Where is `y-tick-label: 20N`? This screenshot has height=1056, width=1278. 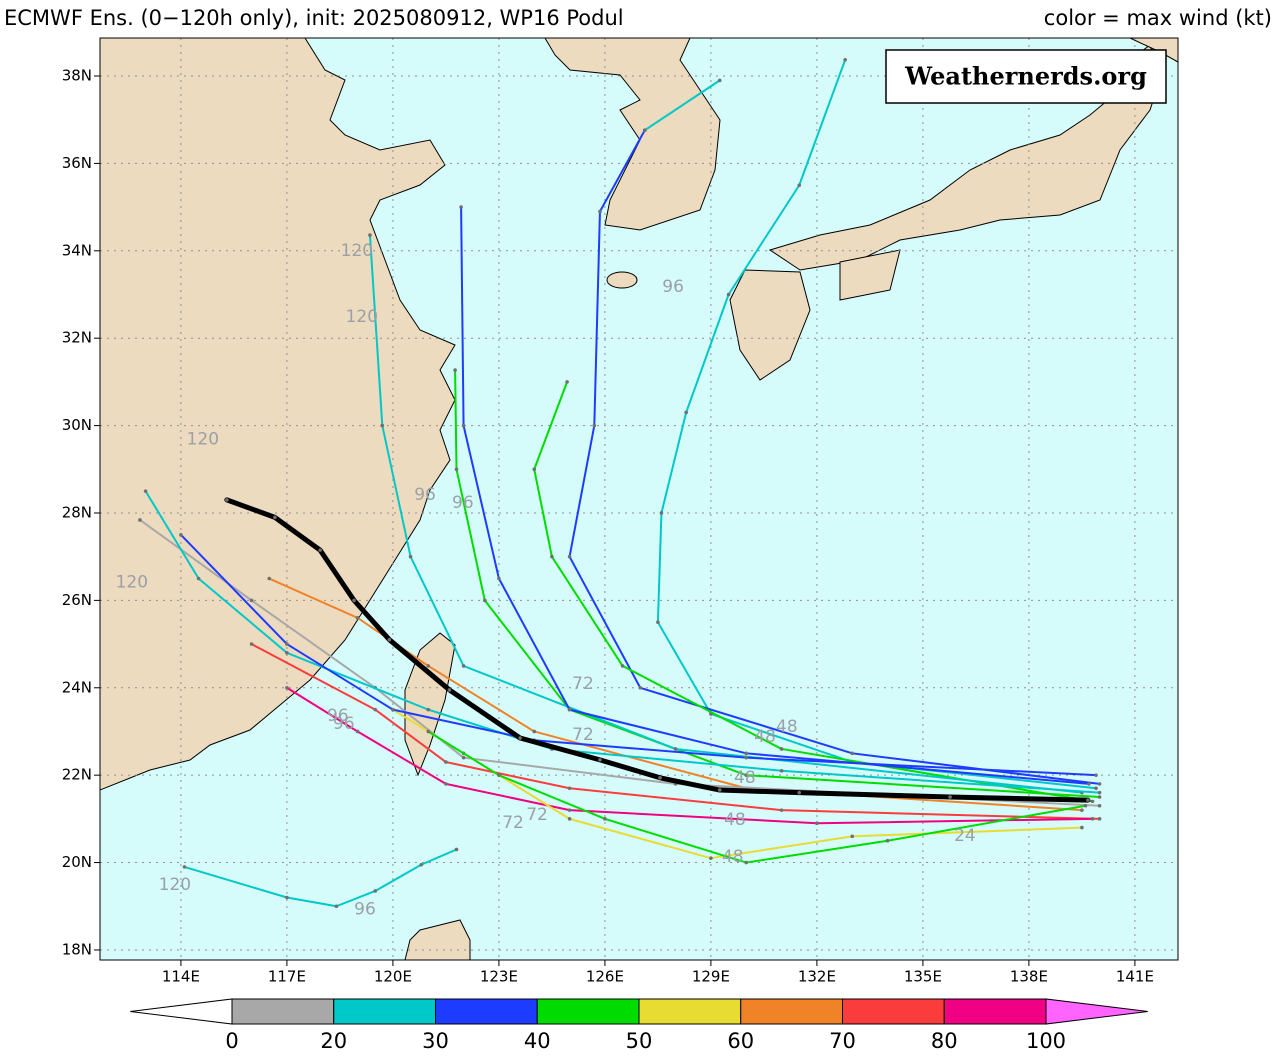 y-tick-label: 20N is located at coordinates (77, 862).